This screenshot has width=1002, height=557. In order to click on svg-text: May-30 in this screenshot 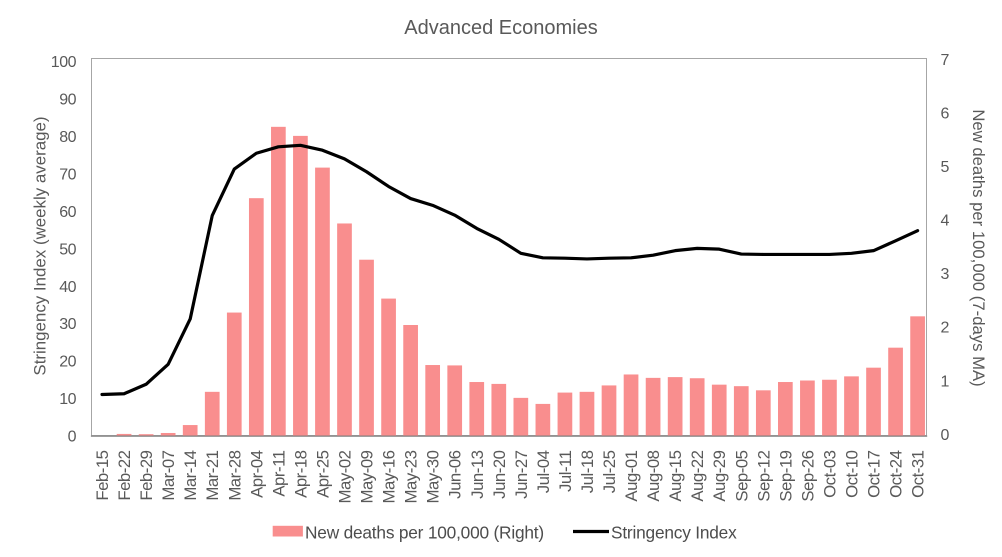, I will do `click(433, 476)`.